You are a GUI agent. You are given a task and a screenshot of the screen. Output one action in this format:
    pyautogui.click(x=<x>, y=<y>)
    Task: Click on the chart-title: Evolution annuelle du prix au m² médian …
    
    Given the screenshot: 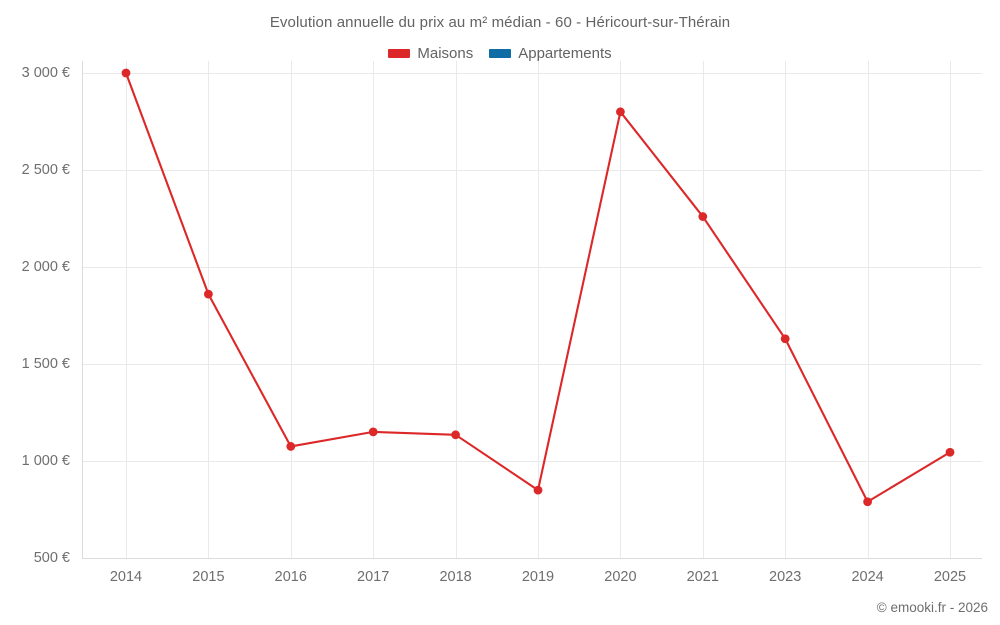 What is the action you would take?
    pyautogui.click(x=500, y=22)
    